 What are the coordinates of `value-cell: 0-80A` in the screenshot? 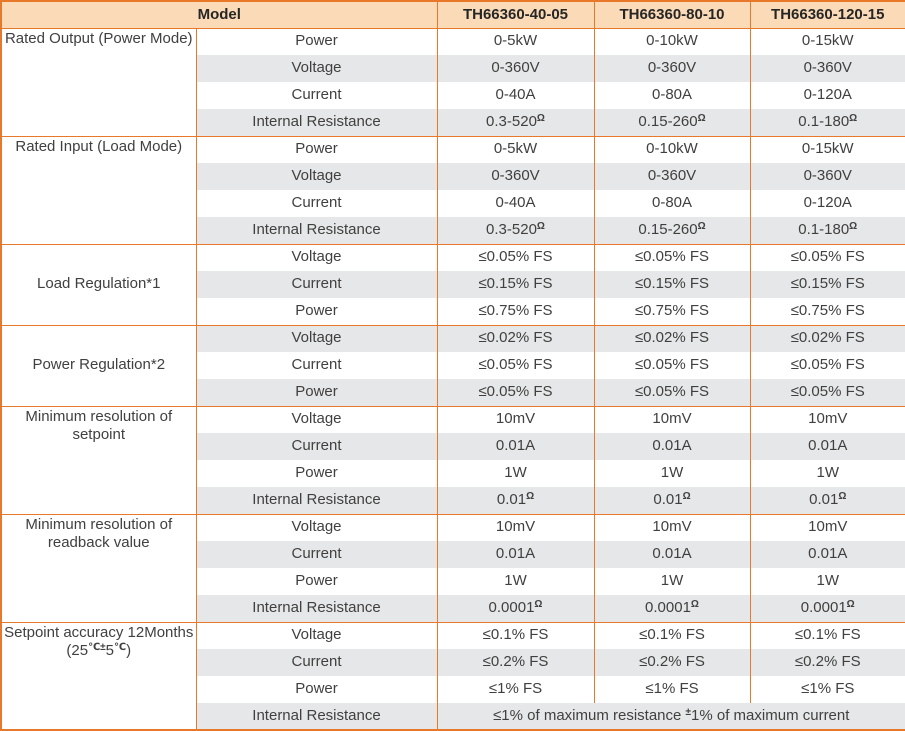 It's located at (671, 95).